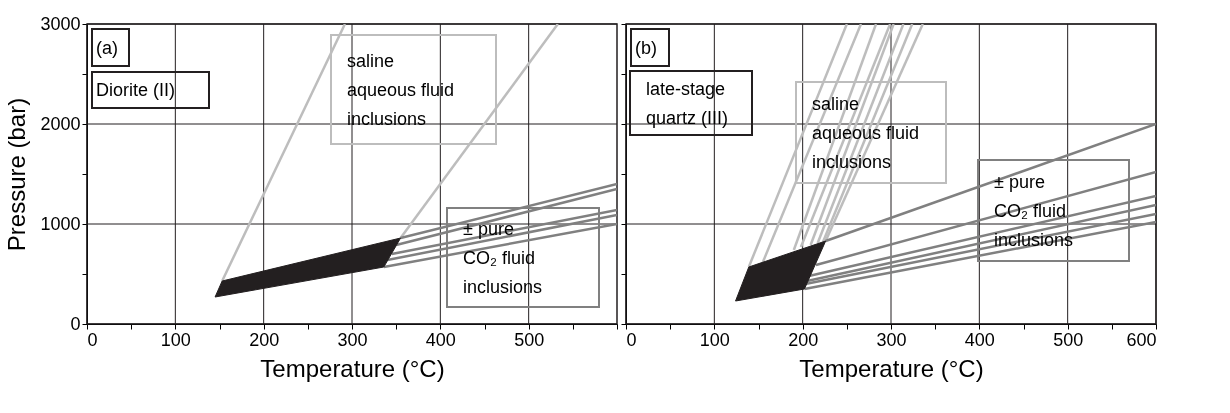  I want to click on annotation: ± pure CO₂ fluid inclusions, so click(1034, 210).